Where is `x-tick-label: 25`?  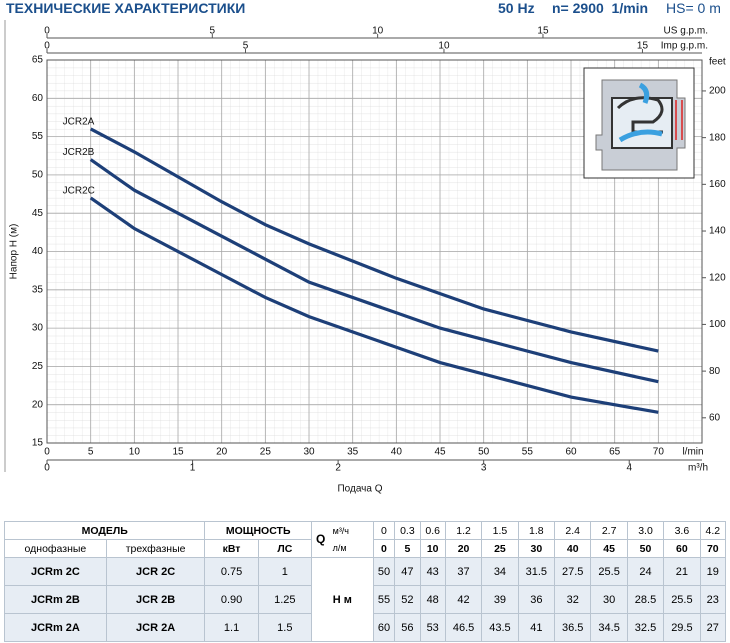
x-tick-label: 25 is located at coordinates (266, 452).